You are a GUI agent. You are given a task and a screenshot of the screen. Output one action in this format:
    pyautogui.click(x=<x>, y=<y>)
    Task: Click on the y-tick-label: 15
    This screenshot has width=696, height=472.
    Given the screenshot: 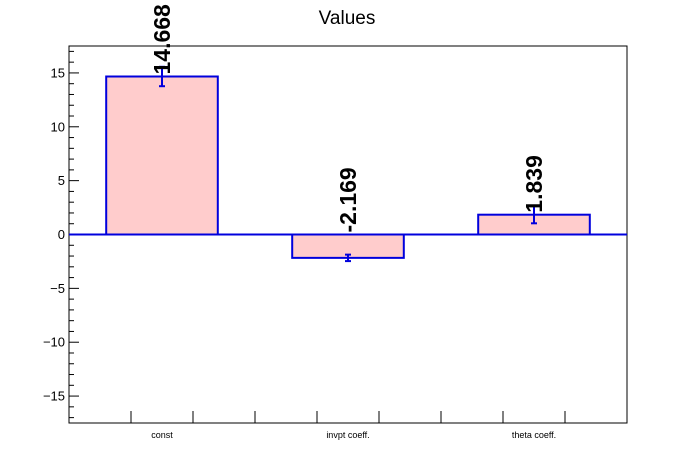 What is the action you would take?
    pyautogui.click(x=58, y=72)
    